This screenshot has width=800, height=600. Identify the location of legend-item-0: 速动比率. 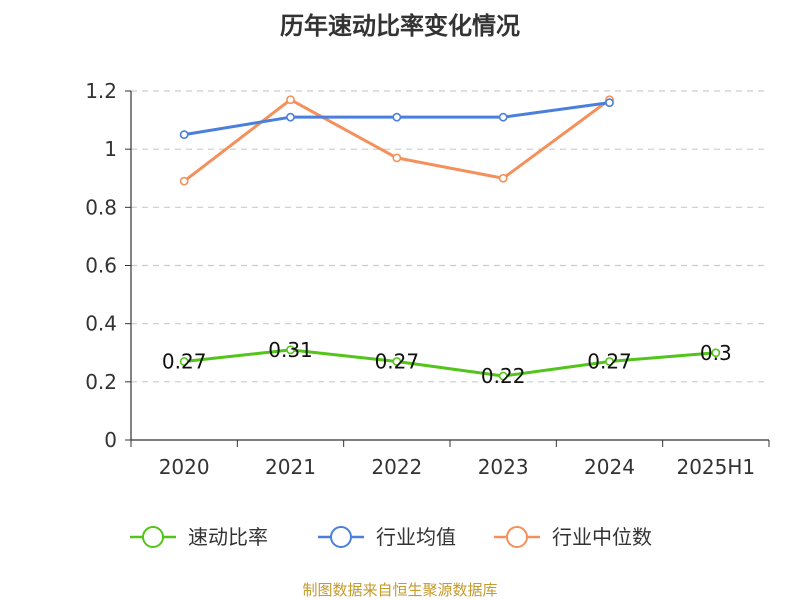
(199, 537).